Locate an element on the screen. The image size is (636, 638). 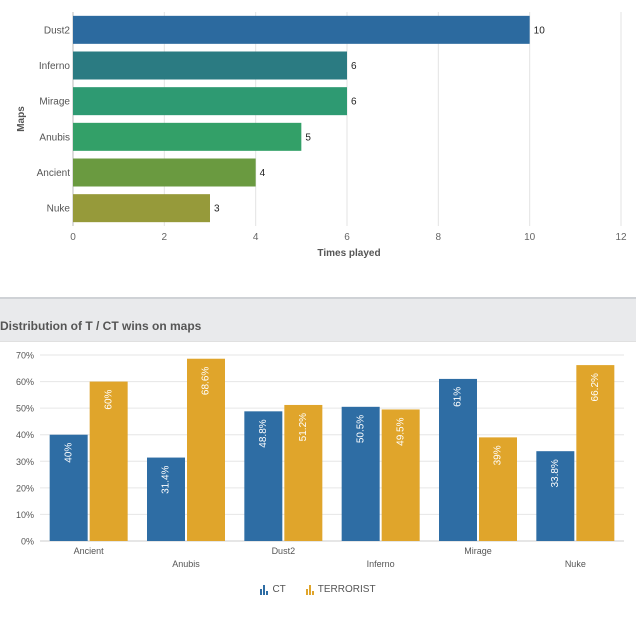
legend-item-terrorist: TERRORIST is located at coordinates (340, 589).